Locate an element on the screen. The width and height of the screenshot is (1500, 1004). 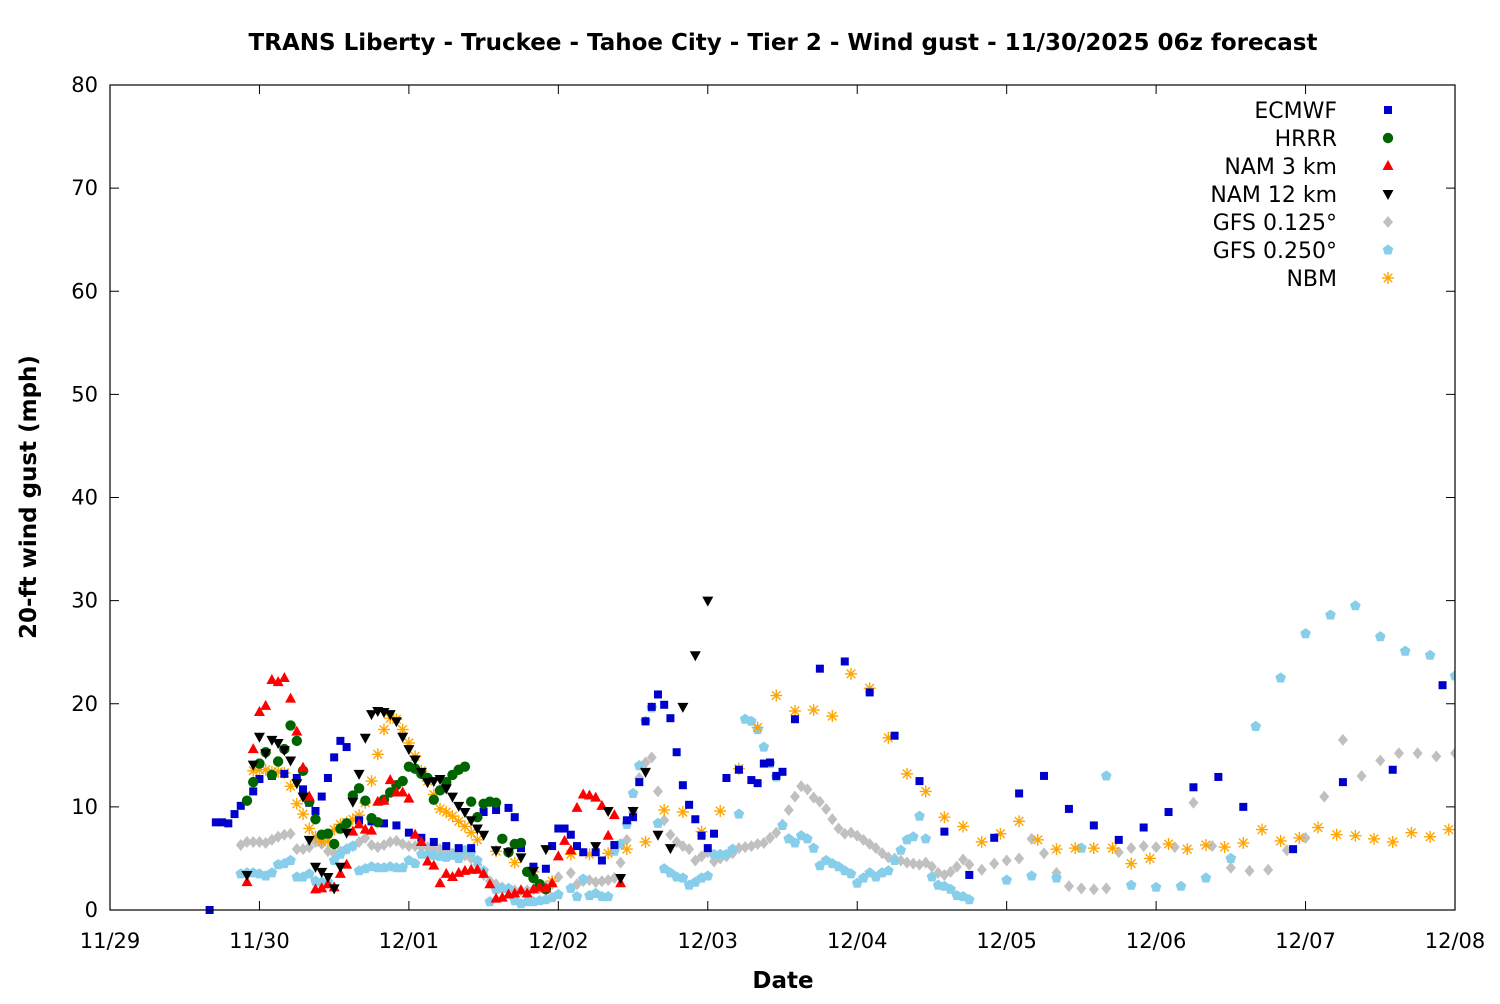
y-tick-label: 40 is located at coordinates (84, 498).